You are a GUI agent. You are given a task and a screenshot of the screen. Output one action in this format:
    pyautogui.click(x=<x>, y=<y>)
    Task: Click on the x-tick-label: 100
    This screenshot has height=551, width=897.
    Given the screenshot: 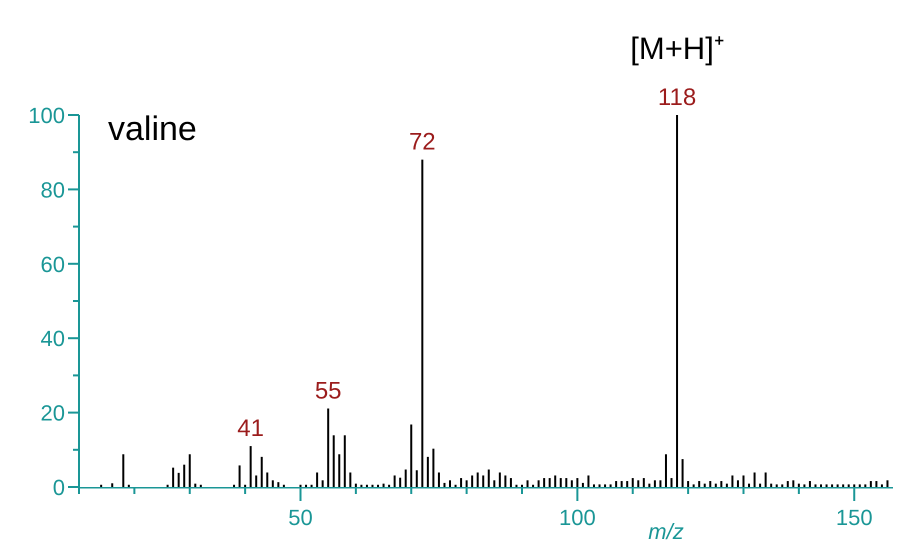 What is the action you would take?
    pyautogui.click(x=577, y=517)
    